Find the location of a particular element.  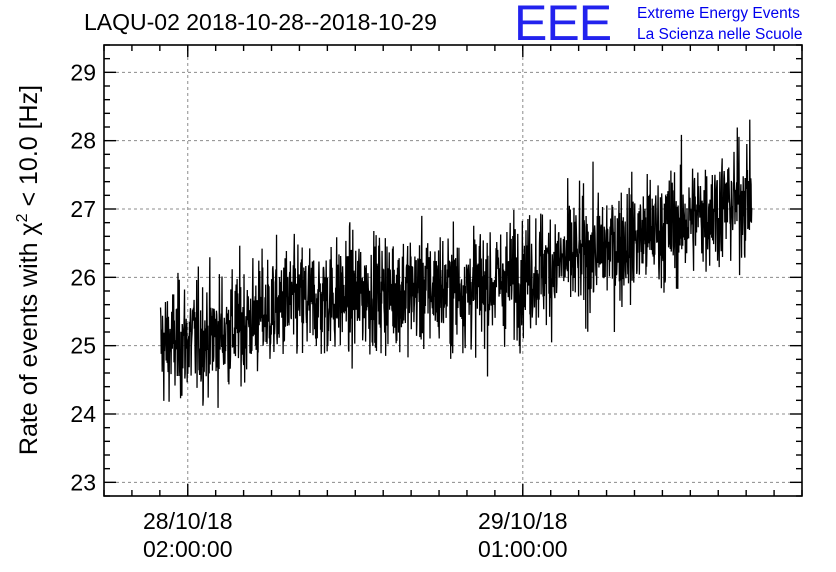

x-tick-label-time: 02:00:00 is located at coordinates (188, 549).